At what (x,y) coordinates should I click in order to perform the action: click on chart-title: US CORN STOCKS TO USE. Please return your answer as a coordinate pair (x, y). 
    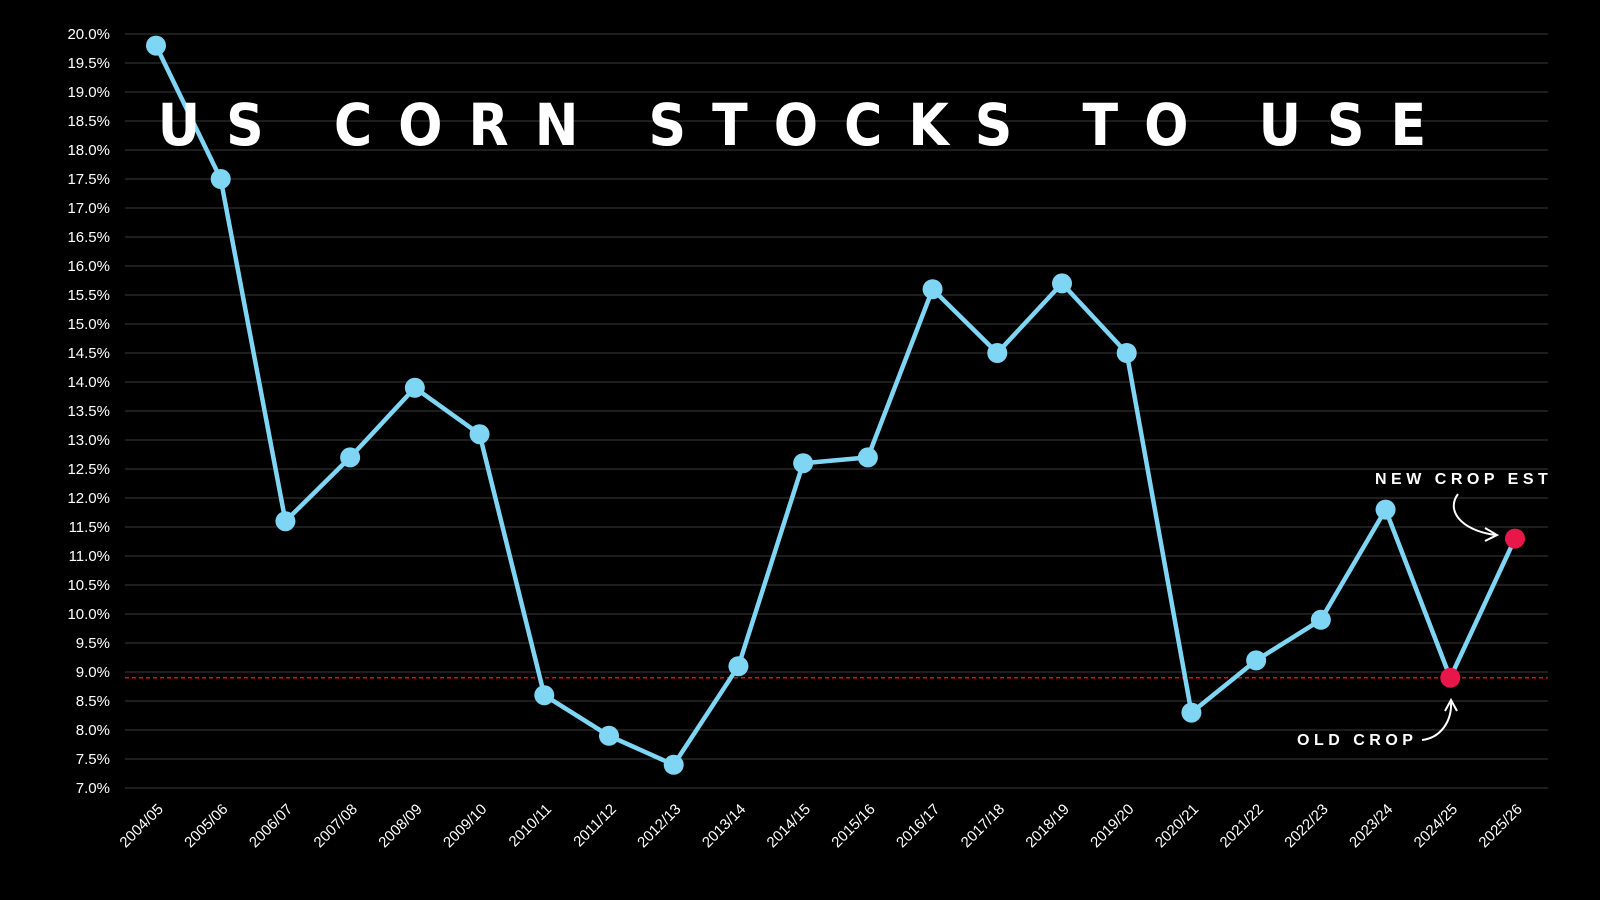
    Looking at the image, I should click on (805, 125).